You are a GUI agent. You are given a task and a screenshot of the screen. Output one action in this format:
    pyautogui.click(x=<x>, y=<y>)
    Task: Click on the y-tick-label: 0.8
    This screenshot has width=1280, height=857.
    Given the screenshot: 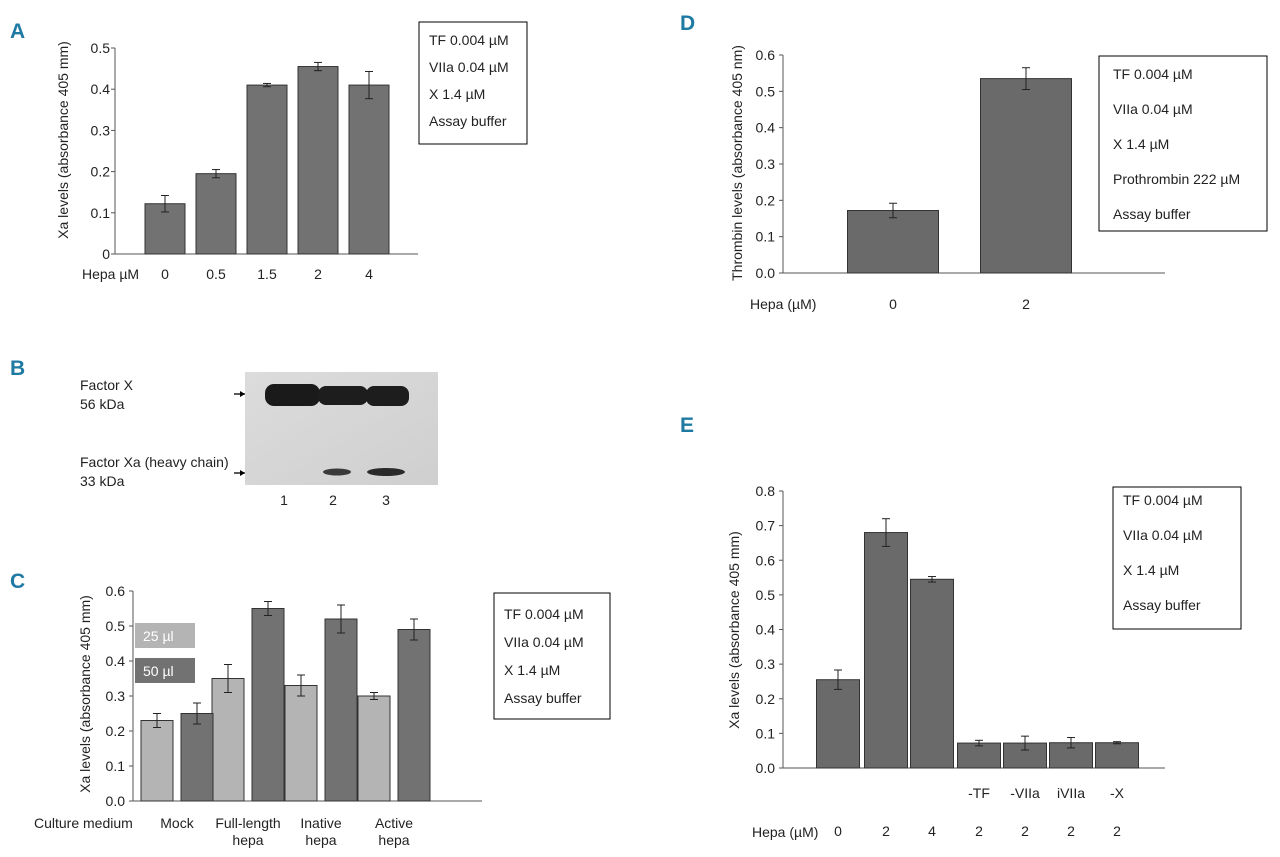 What is the action you would take?
    pyautogui.click(x=766, y=491)
    